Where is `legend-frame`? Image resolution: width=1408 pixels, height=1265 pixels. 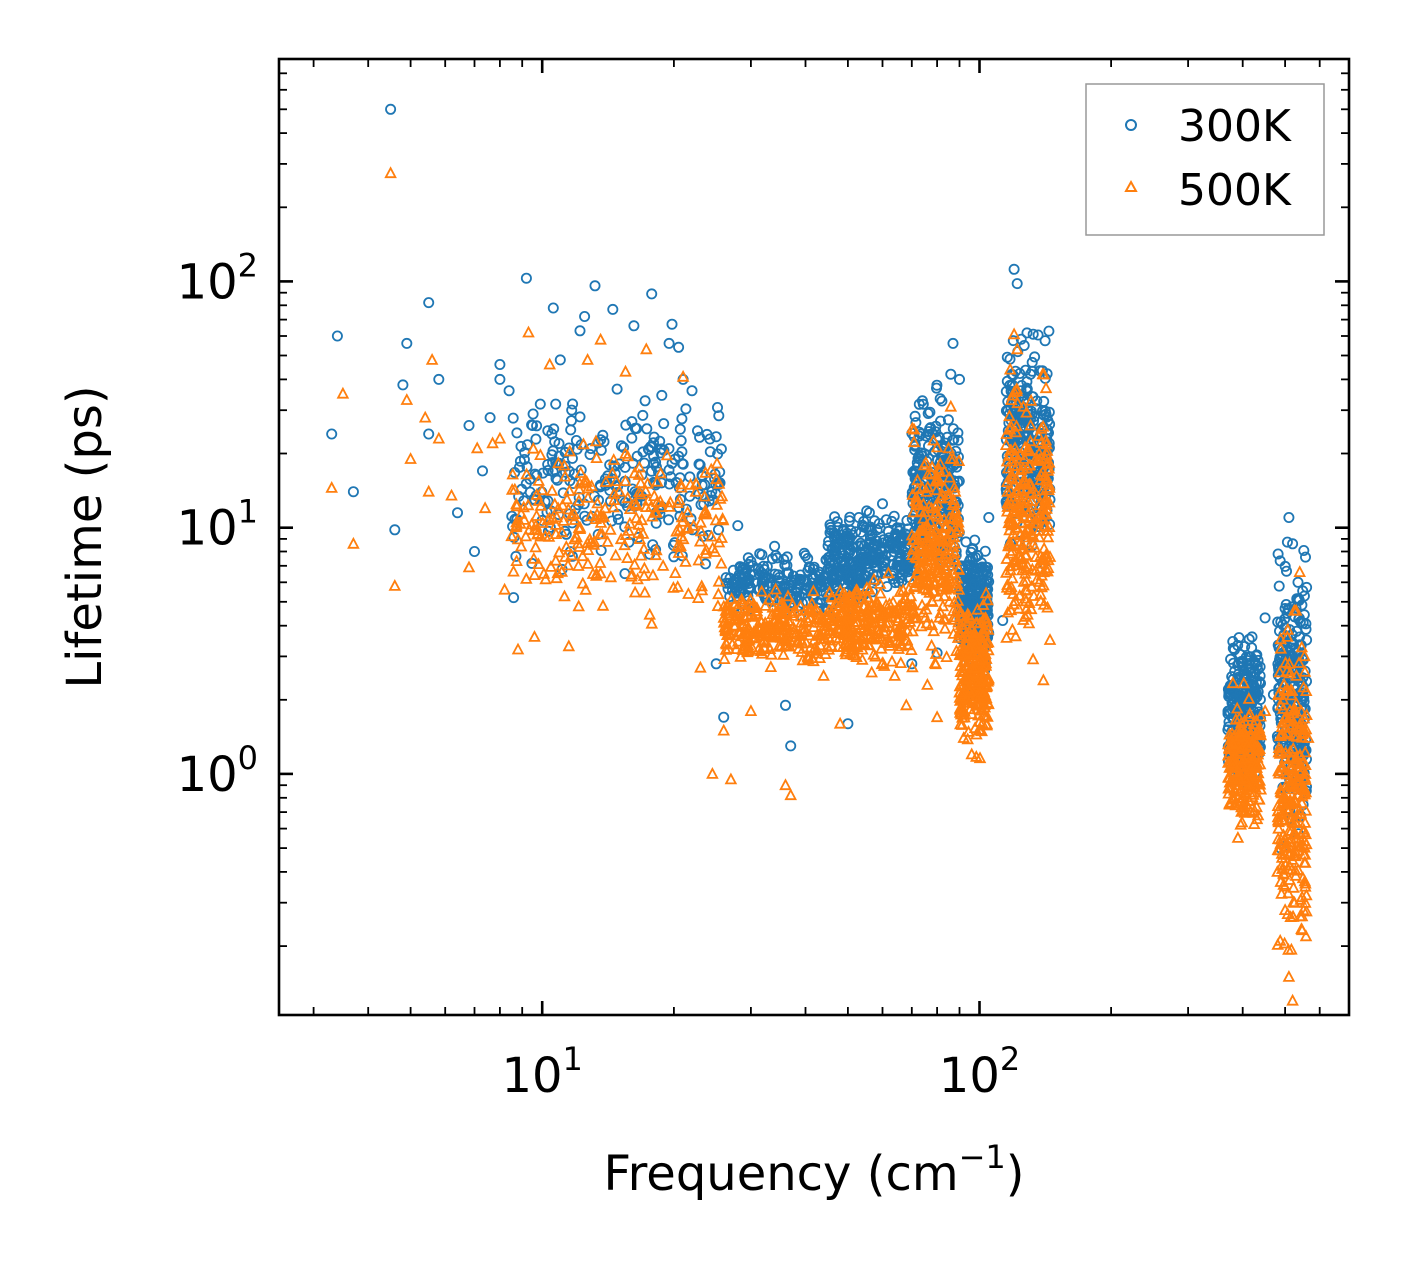
legend-frame is located at coordinates (1205, 159).